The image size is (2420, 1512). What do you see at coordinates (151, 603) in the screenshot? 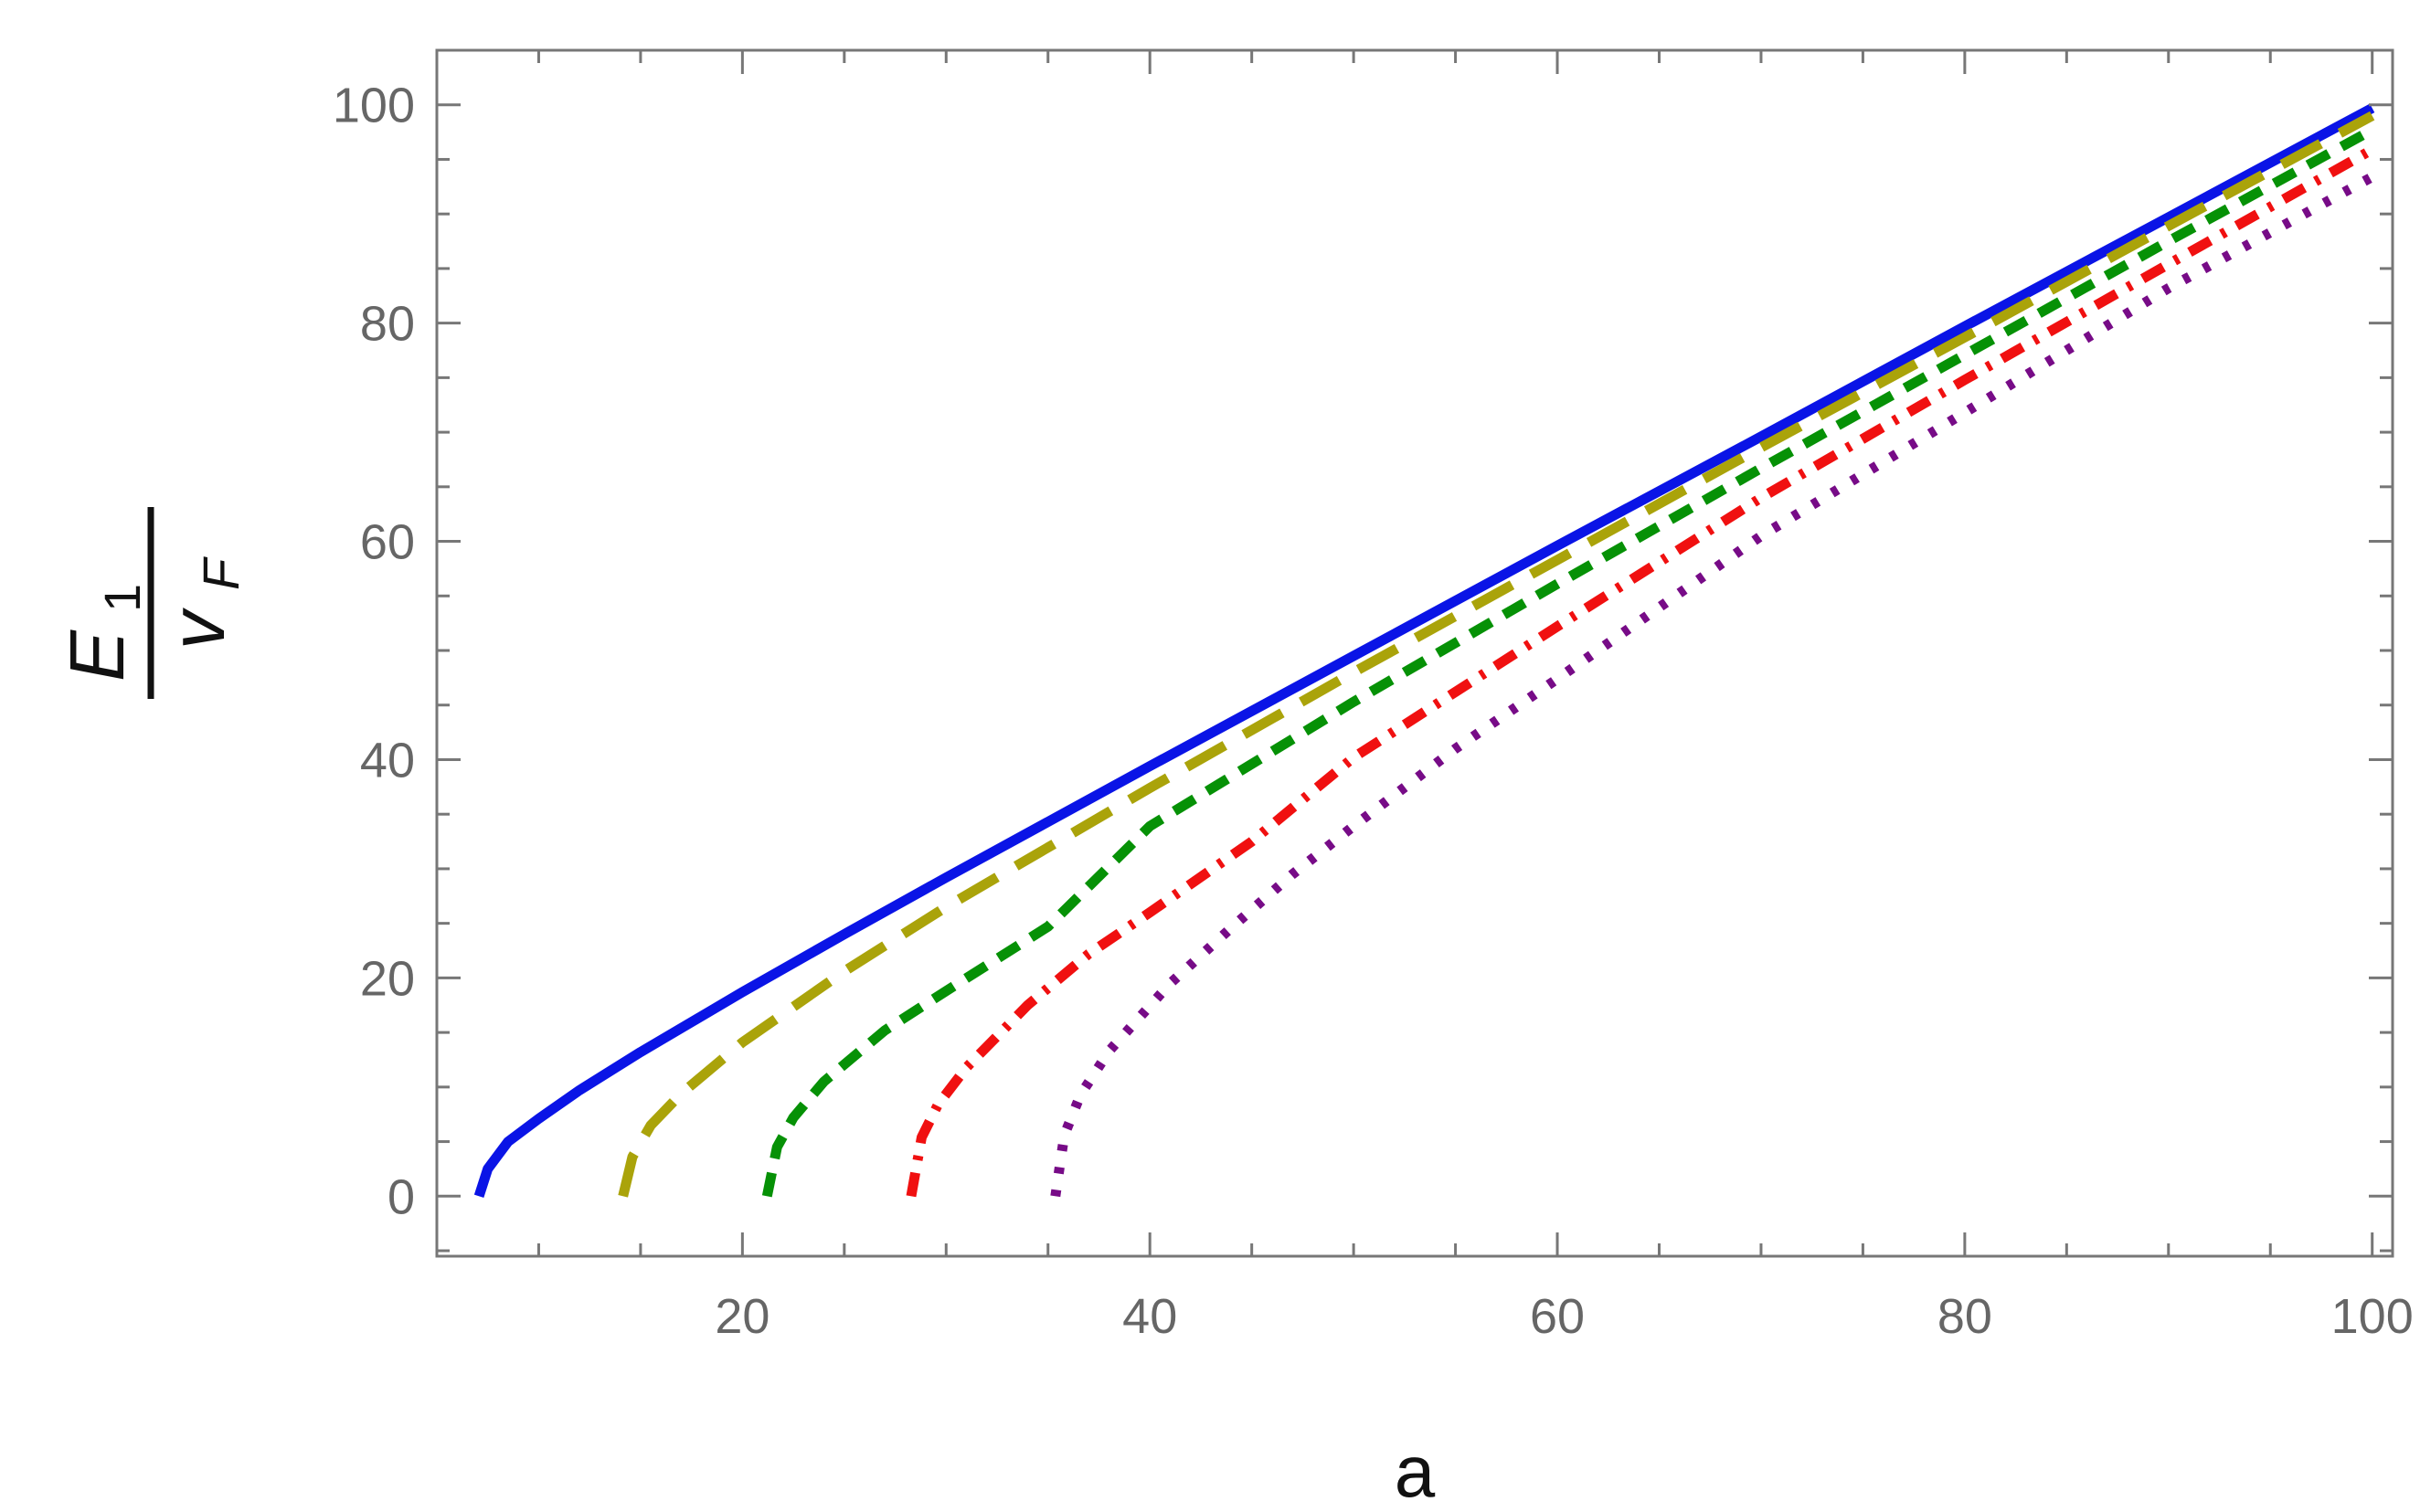
I see `y-axis-title: E 1 v F` at bounding box center [151, 603].